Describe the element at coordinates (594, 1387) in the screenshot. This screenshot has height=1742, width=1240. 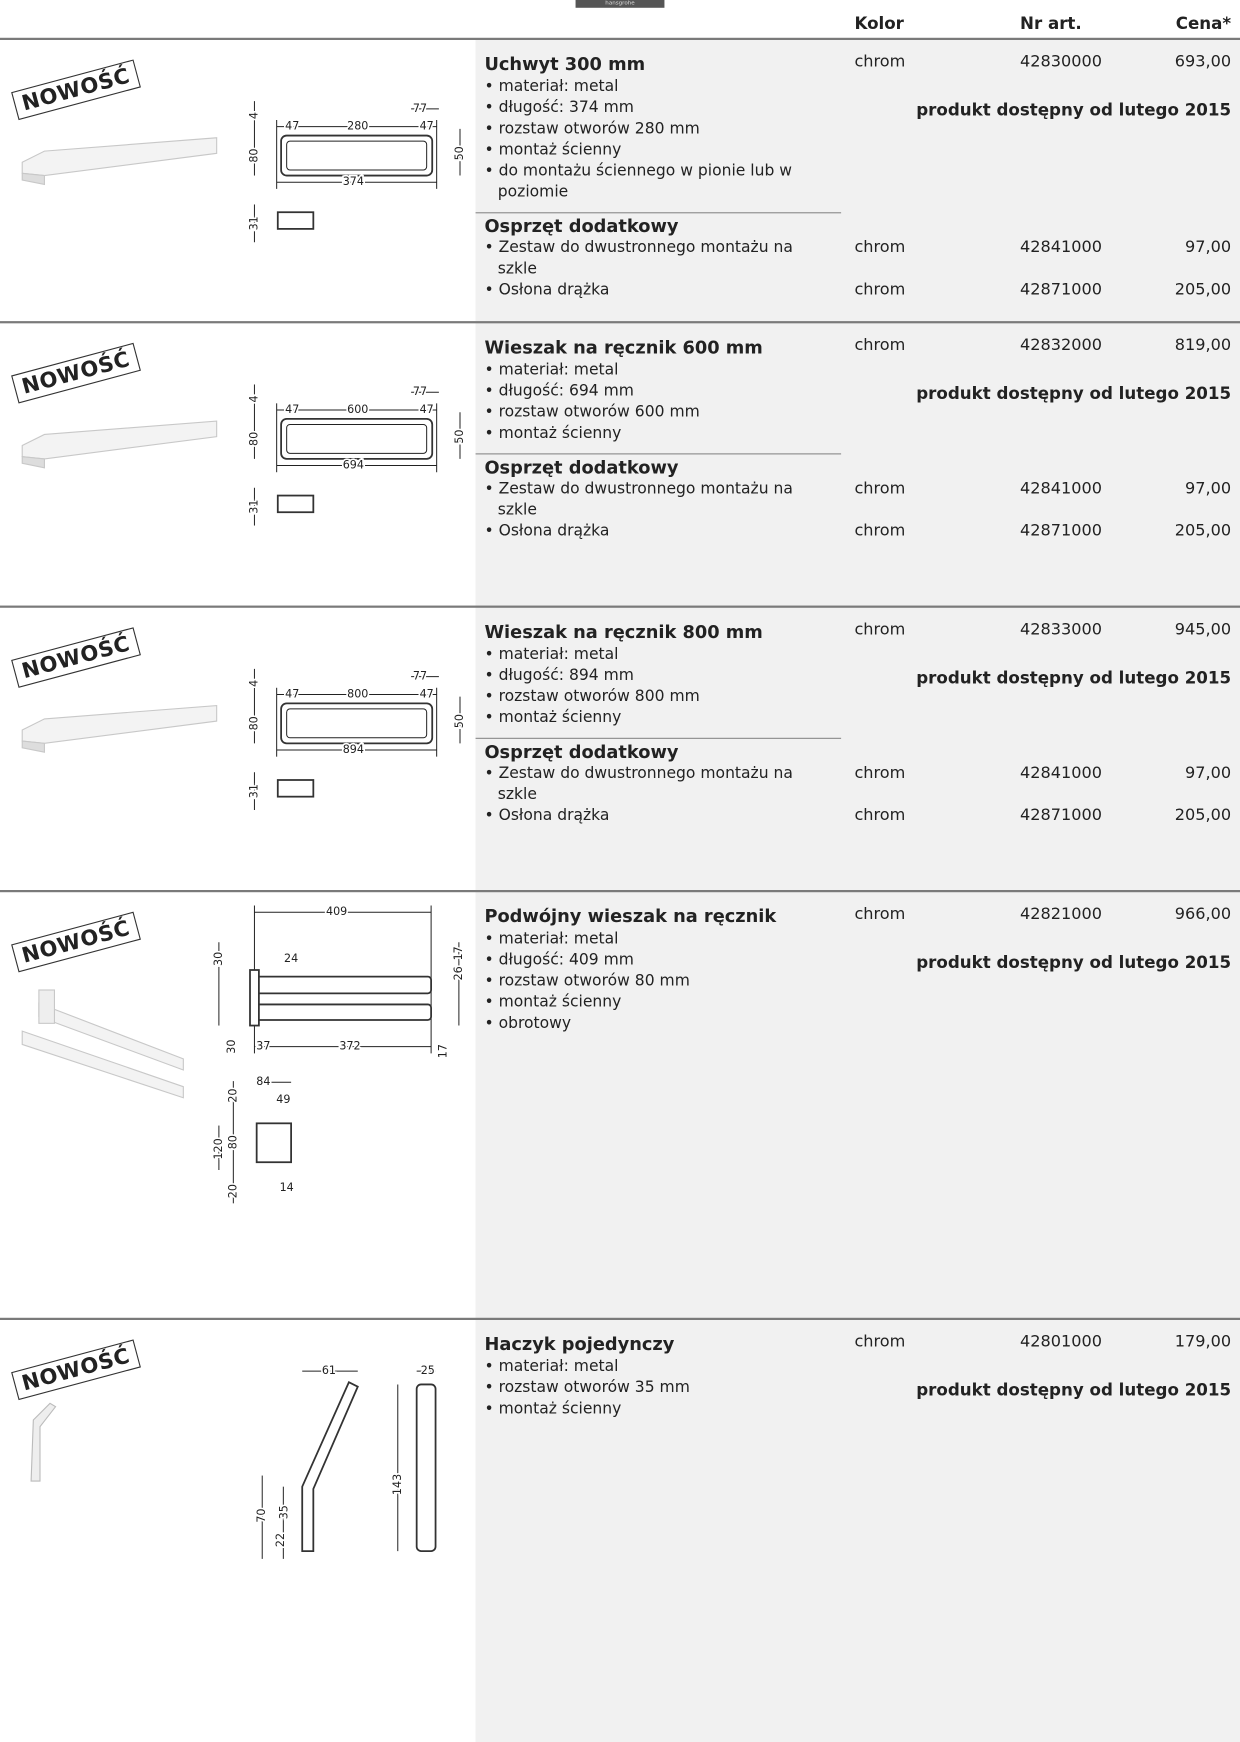
I see `feature-text: rozstaw otworów 35 mm` at that location.